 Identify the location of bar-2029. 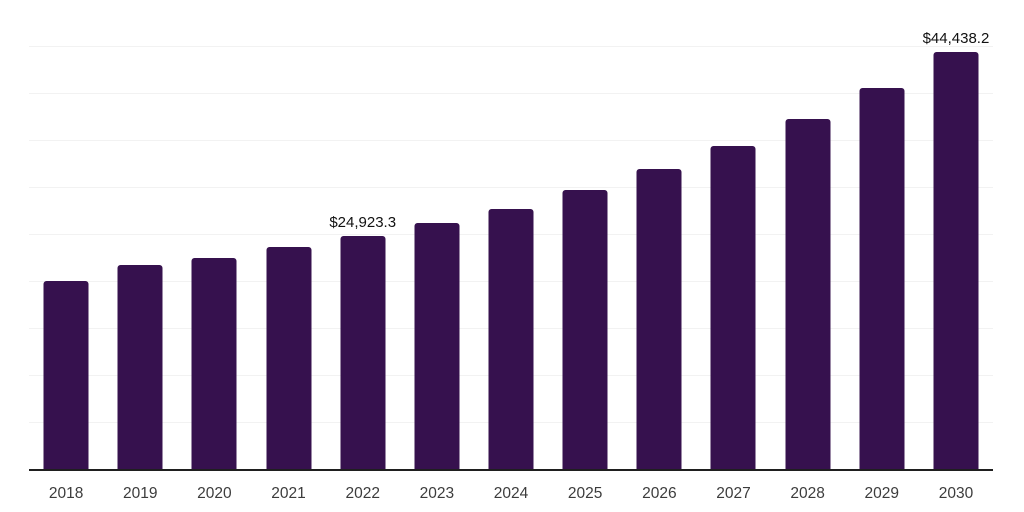
(882, 278).